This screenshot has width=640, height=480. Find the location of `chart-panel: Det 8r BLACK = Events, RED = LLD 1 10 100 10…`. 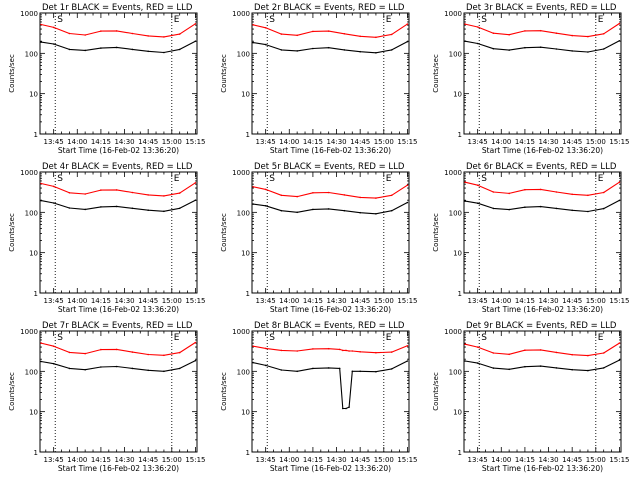

chart-panel: Det 8r BLACK = Events, RED = LLD 1 10 100 10… is located at coordinates (319, 397).